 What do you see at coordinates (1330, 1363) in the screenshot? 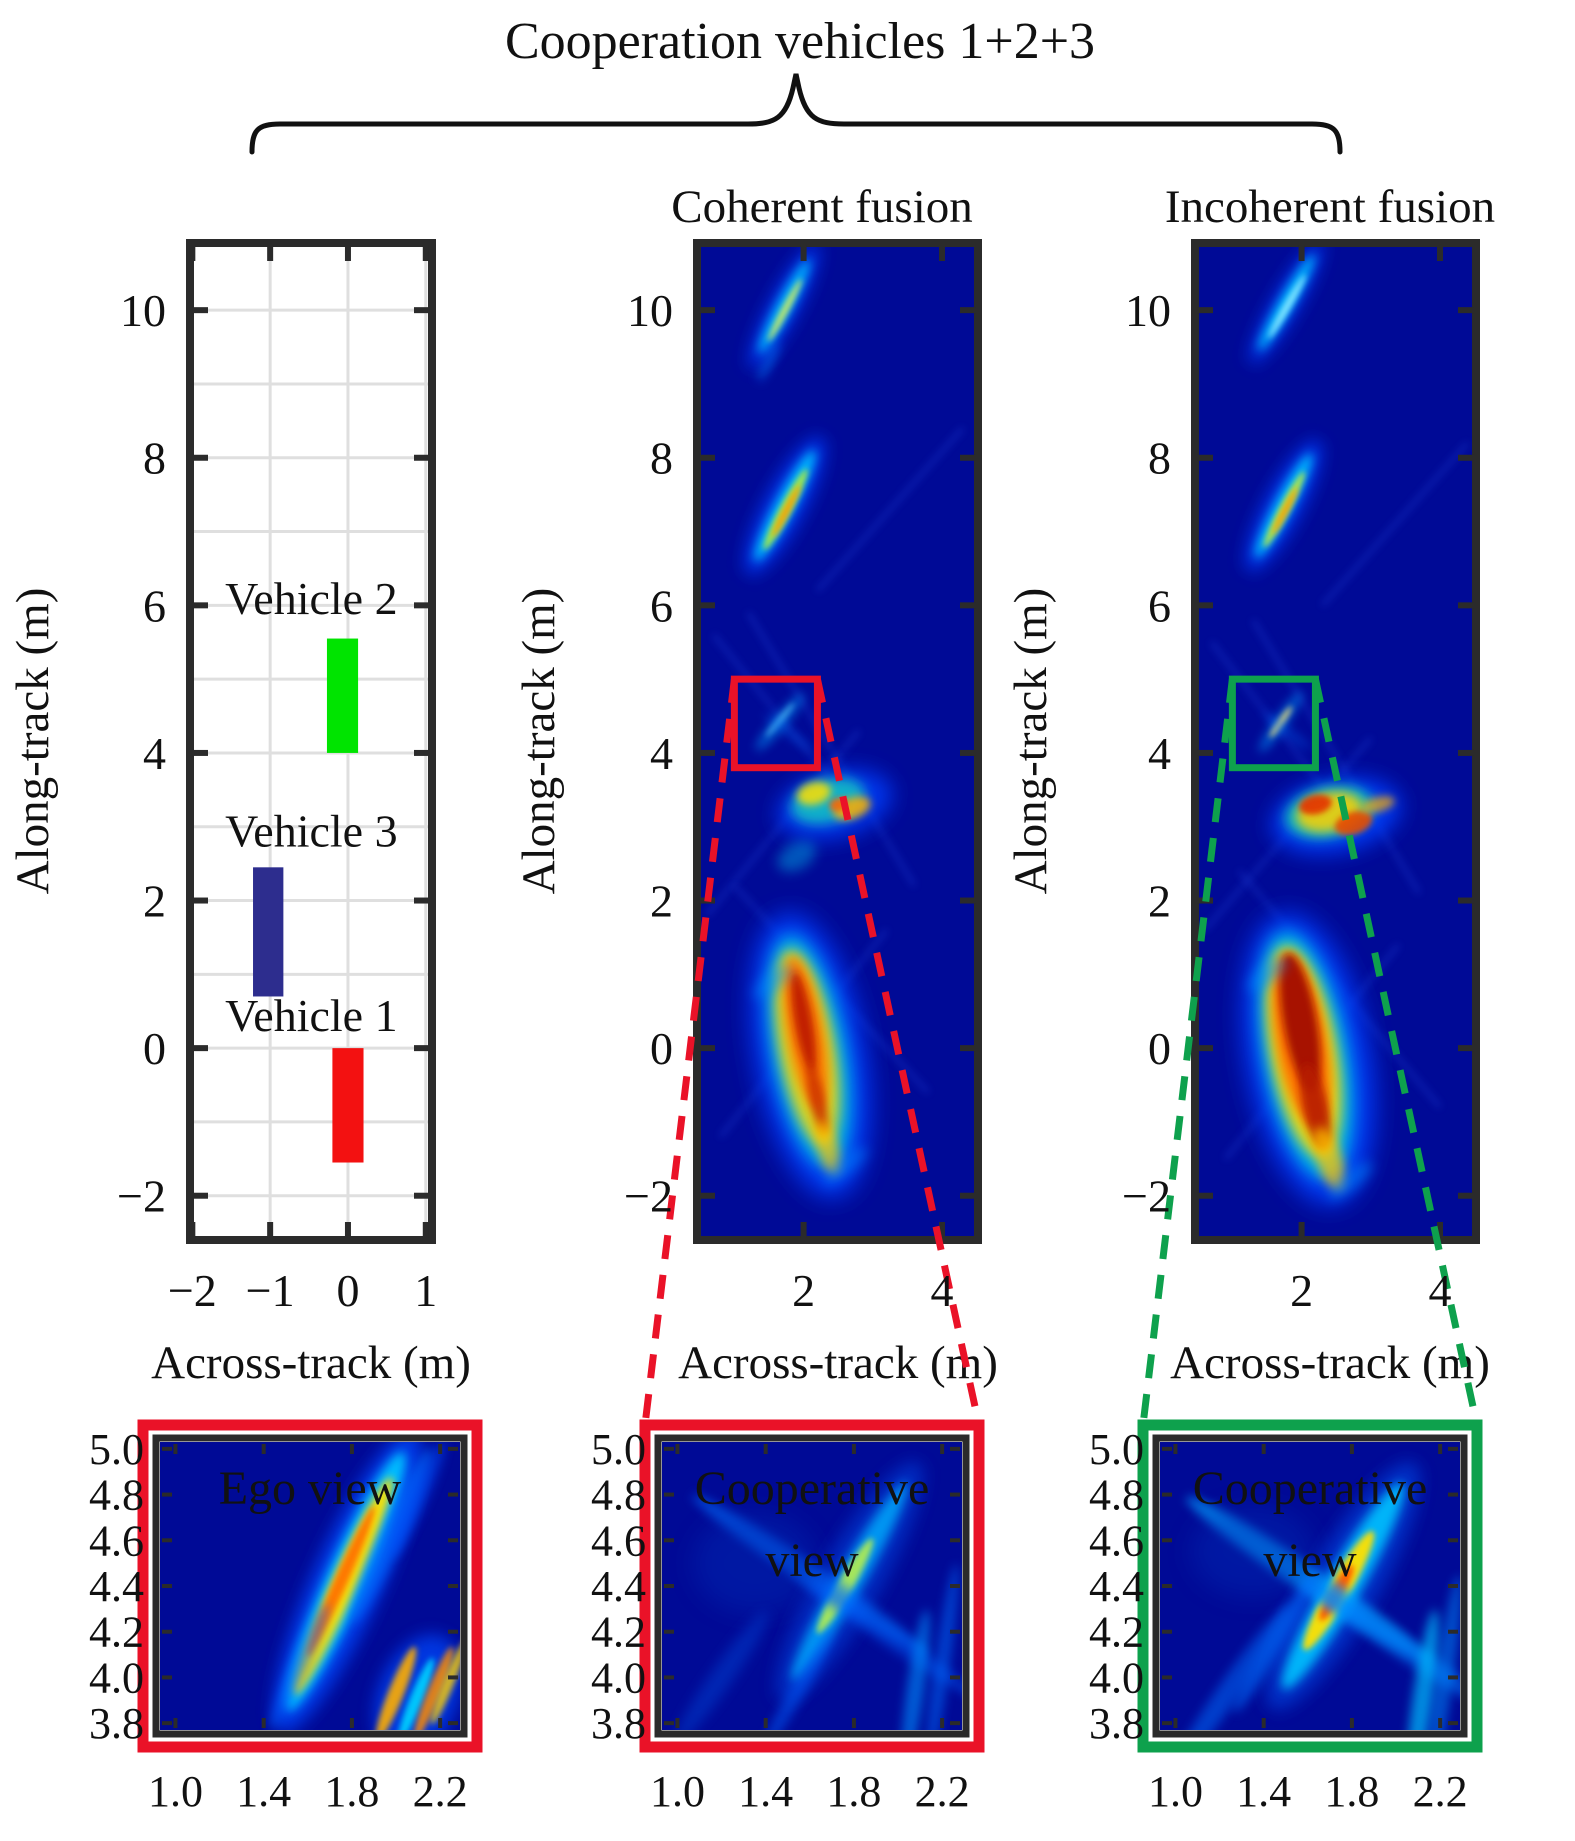
I see `xlabel-incoherent-panel: Across-track (m)` at bounding box center [1330, 1363].